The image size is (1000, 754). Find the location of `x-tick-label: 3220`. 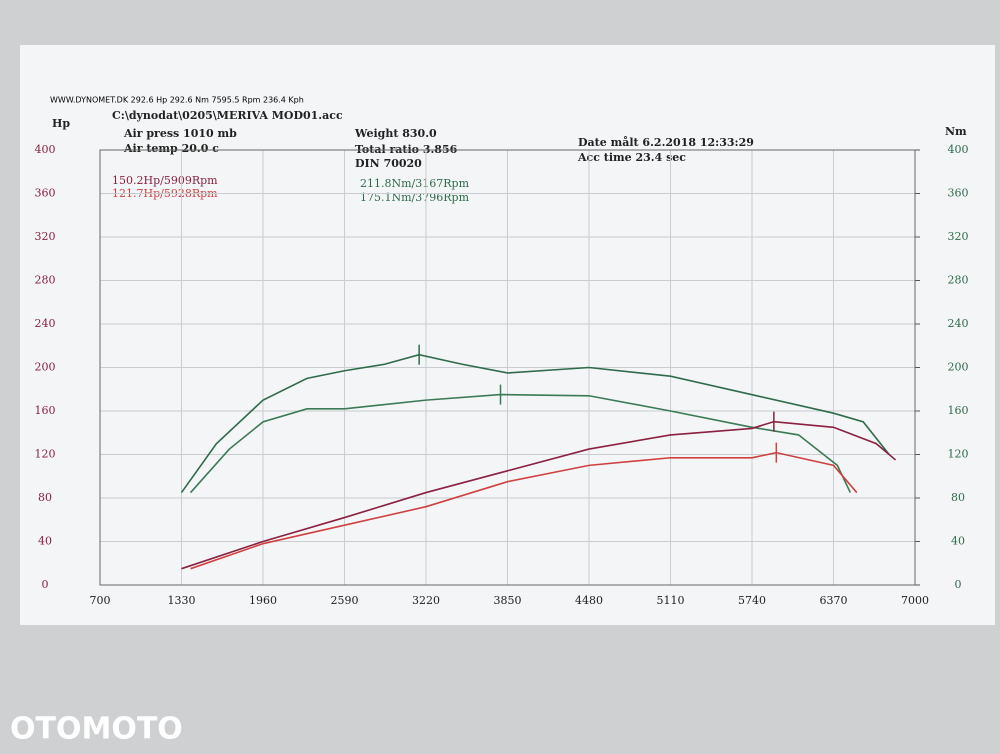

x-tick-label: 3220 is located at coordinates (426, 600).